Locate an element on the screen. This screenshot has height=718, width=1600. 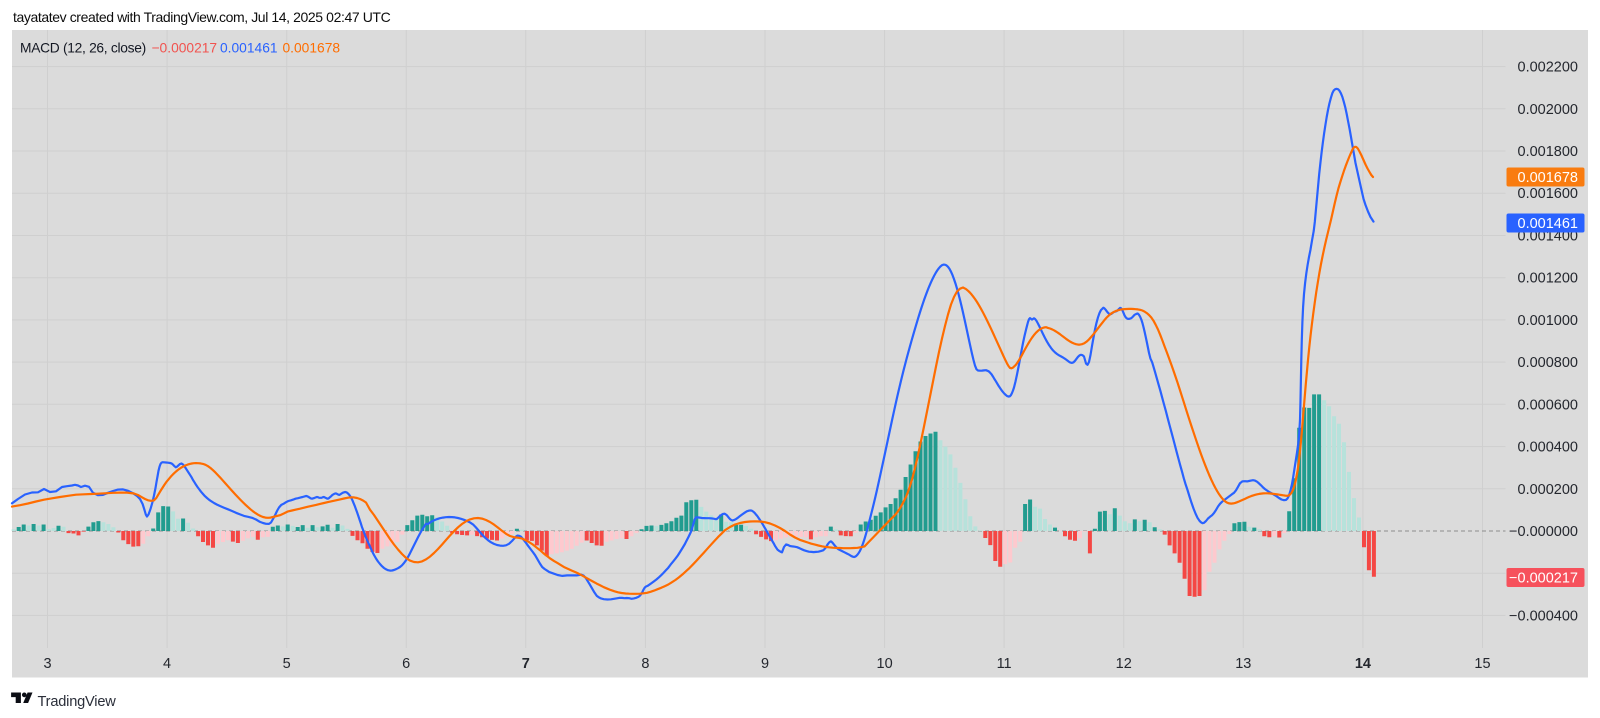
svg-text: 11 is located at coordinates (1004, 664).